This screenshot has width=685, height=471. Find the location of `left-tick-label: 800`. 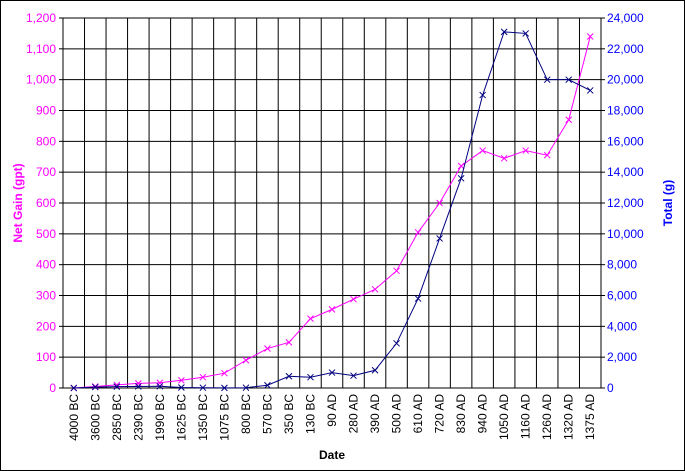

left-tick-label: 800 is located at coordinates (46, 141).